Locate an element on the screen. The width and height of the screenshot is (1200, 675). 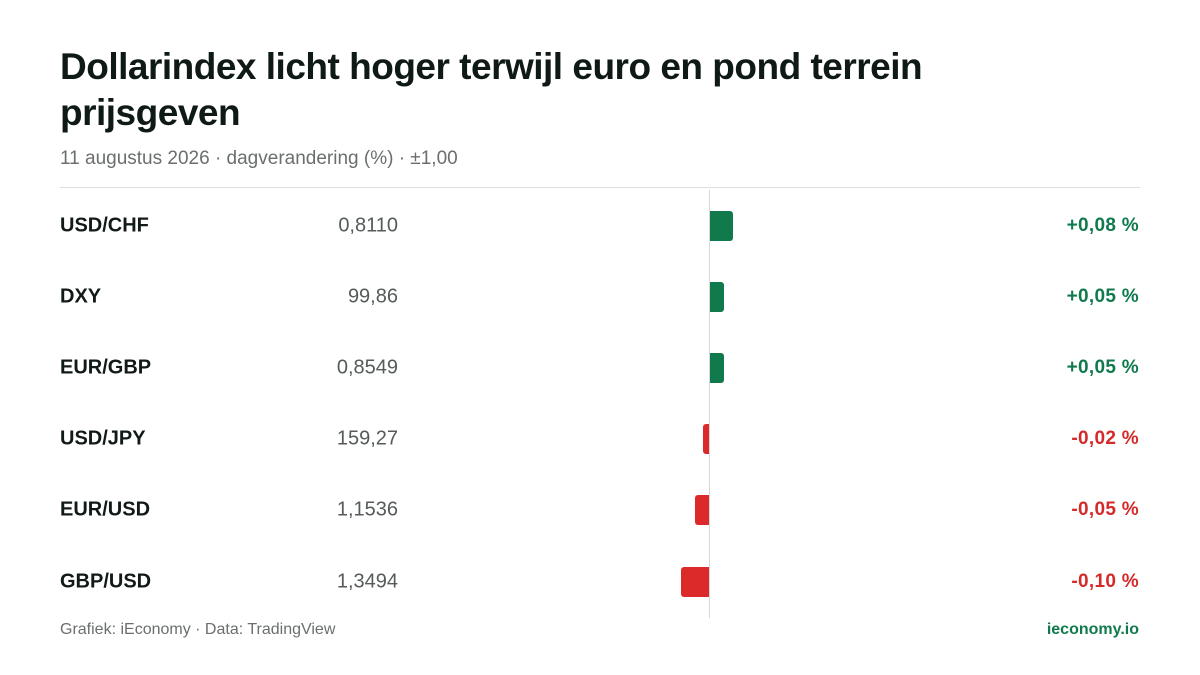
header-divider is located at coordinates (600, 187).